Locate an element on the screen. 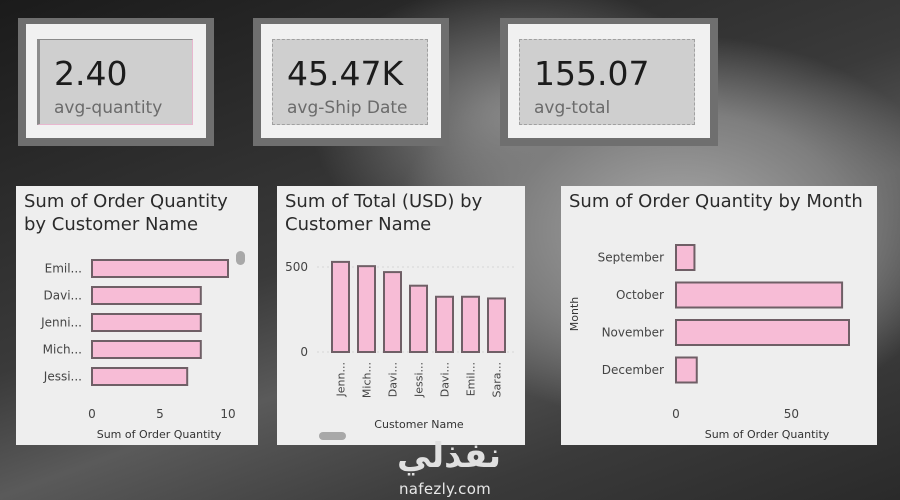 The image size is (900, 500). x-axis-title: Customer Name is located at coordinates (419, 424).